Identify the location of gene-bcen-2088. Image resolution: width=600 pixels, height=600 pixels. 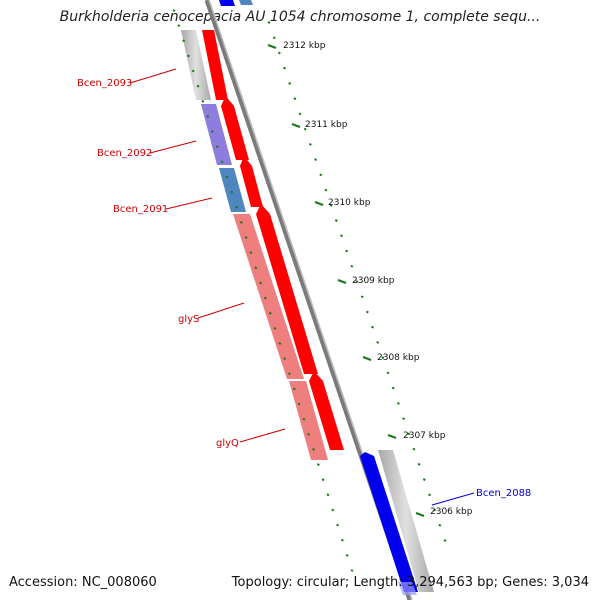
(389, 522).